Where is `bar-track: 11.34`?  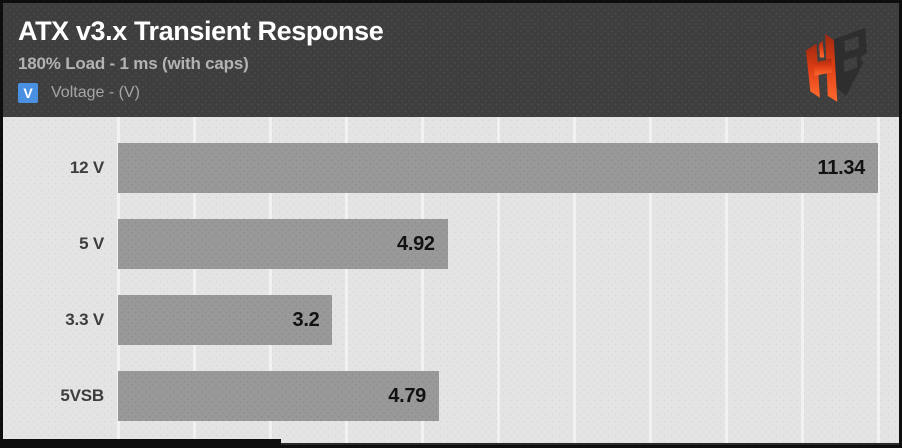 bar-track: 11.34 is located at coordinates (498, 168).